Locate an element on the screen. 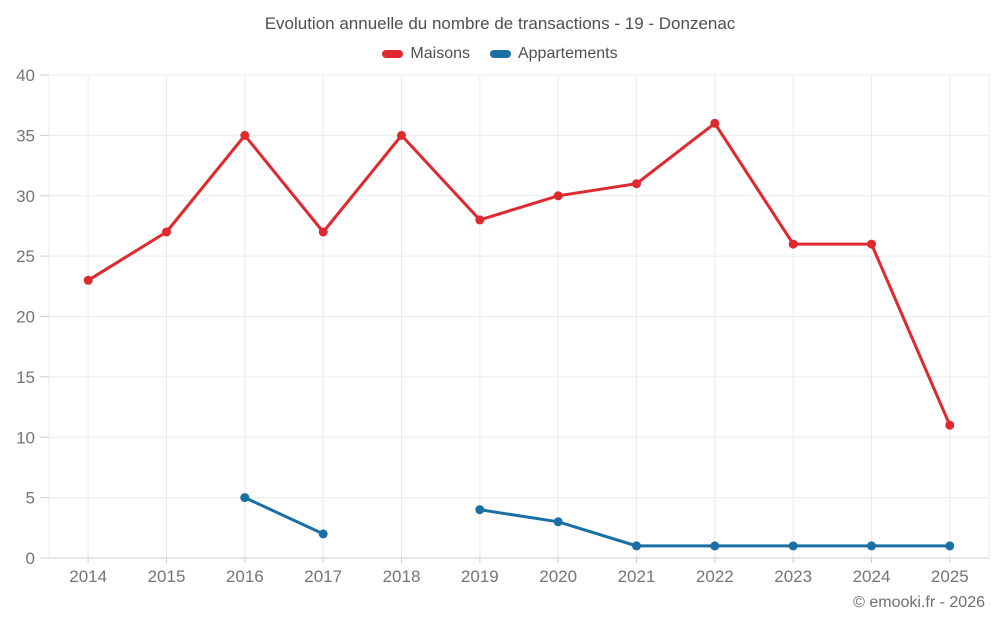 The height and width of the screenshot is (625, 1000). data-point-maisons-2023 is located at coordinates (793, 244).